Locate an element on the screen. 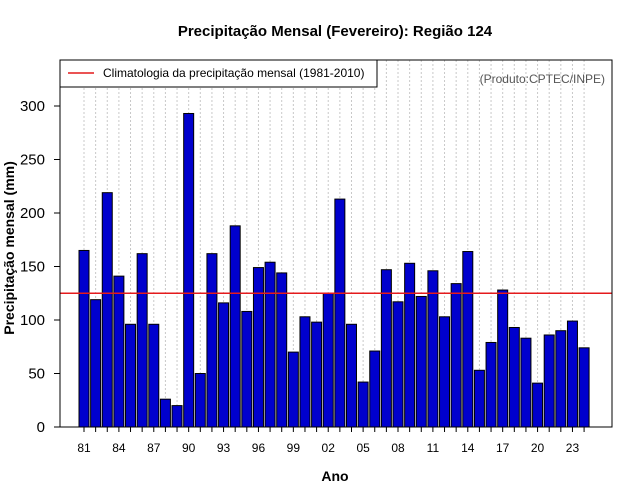 The width and height of the screenshot is (640, 500). x-tick-label-2008: 08 is located at coordinates (398, 448).